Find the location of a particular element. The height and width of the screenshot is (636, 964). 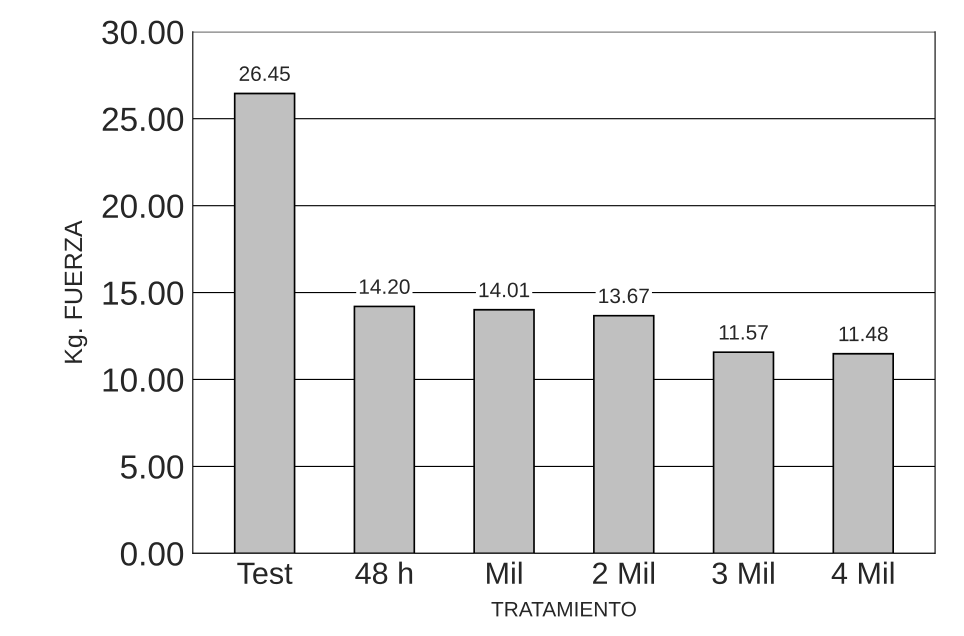

x-tick-label: 4 Mil is located at coordinates (863, 573).